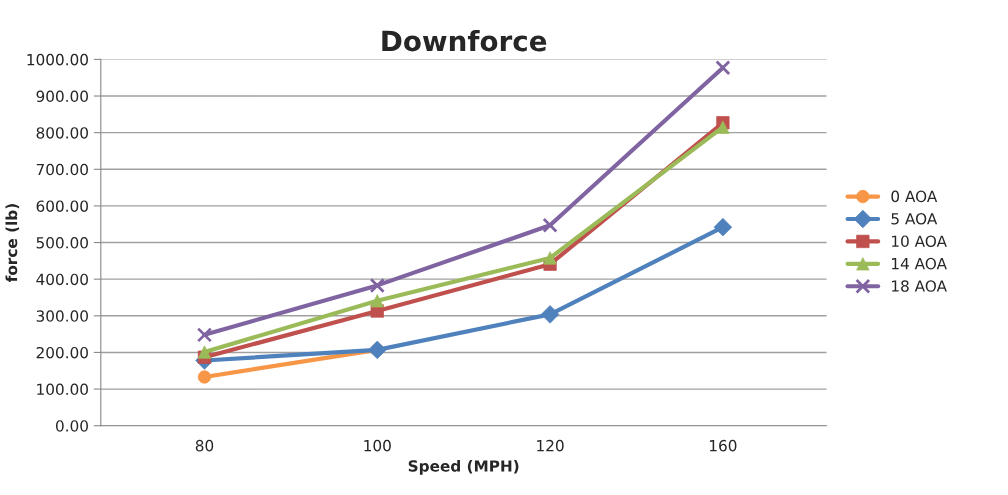 The width and height of the screenshot is (1008, 495). What do you see at coordinates (919, 241) in the screenshot?
I see `legend-label: 10 AOA` at bounding box center [919, 241].